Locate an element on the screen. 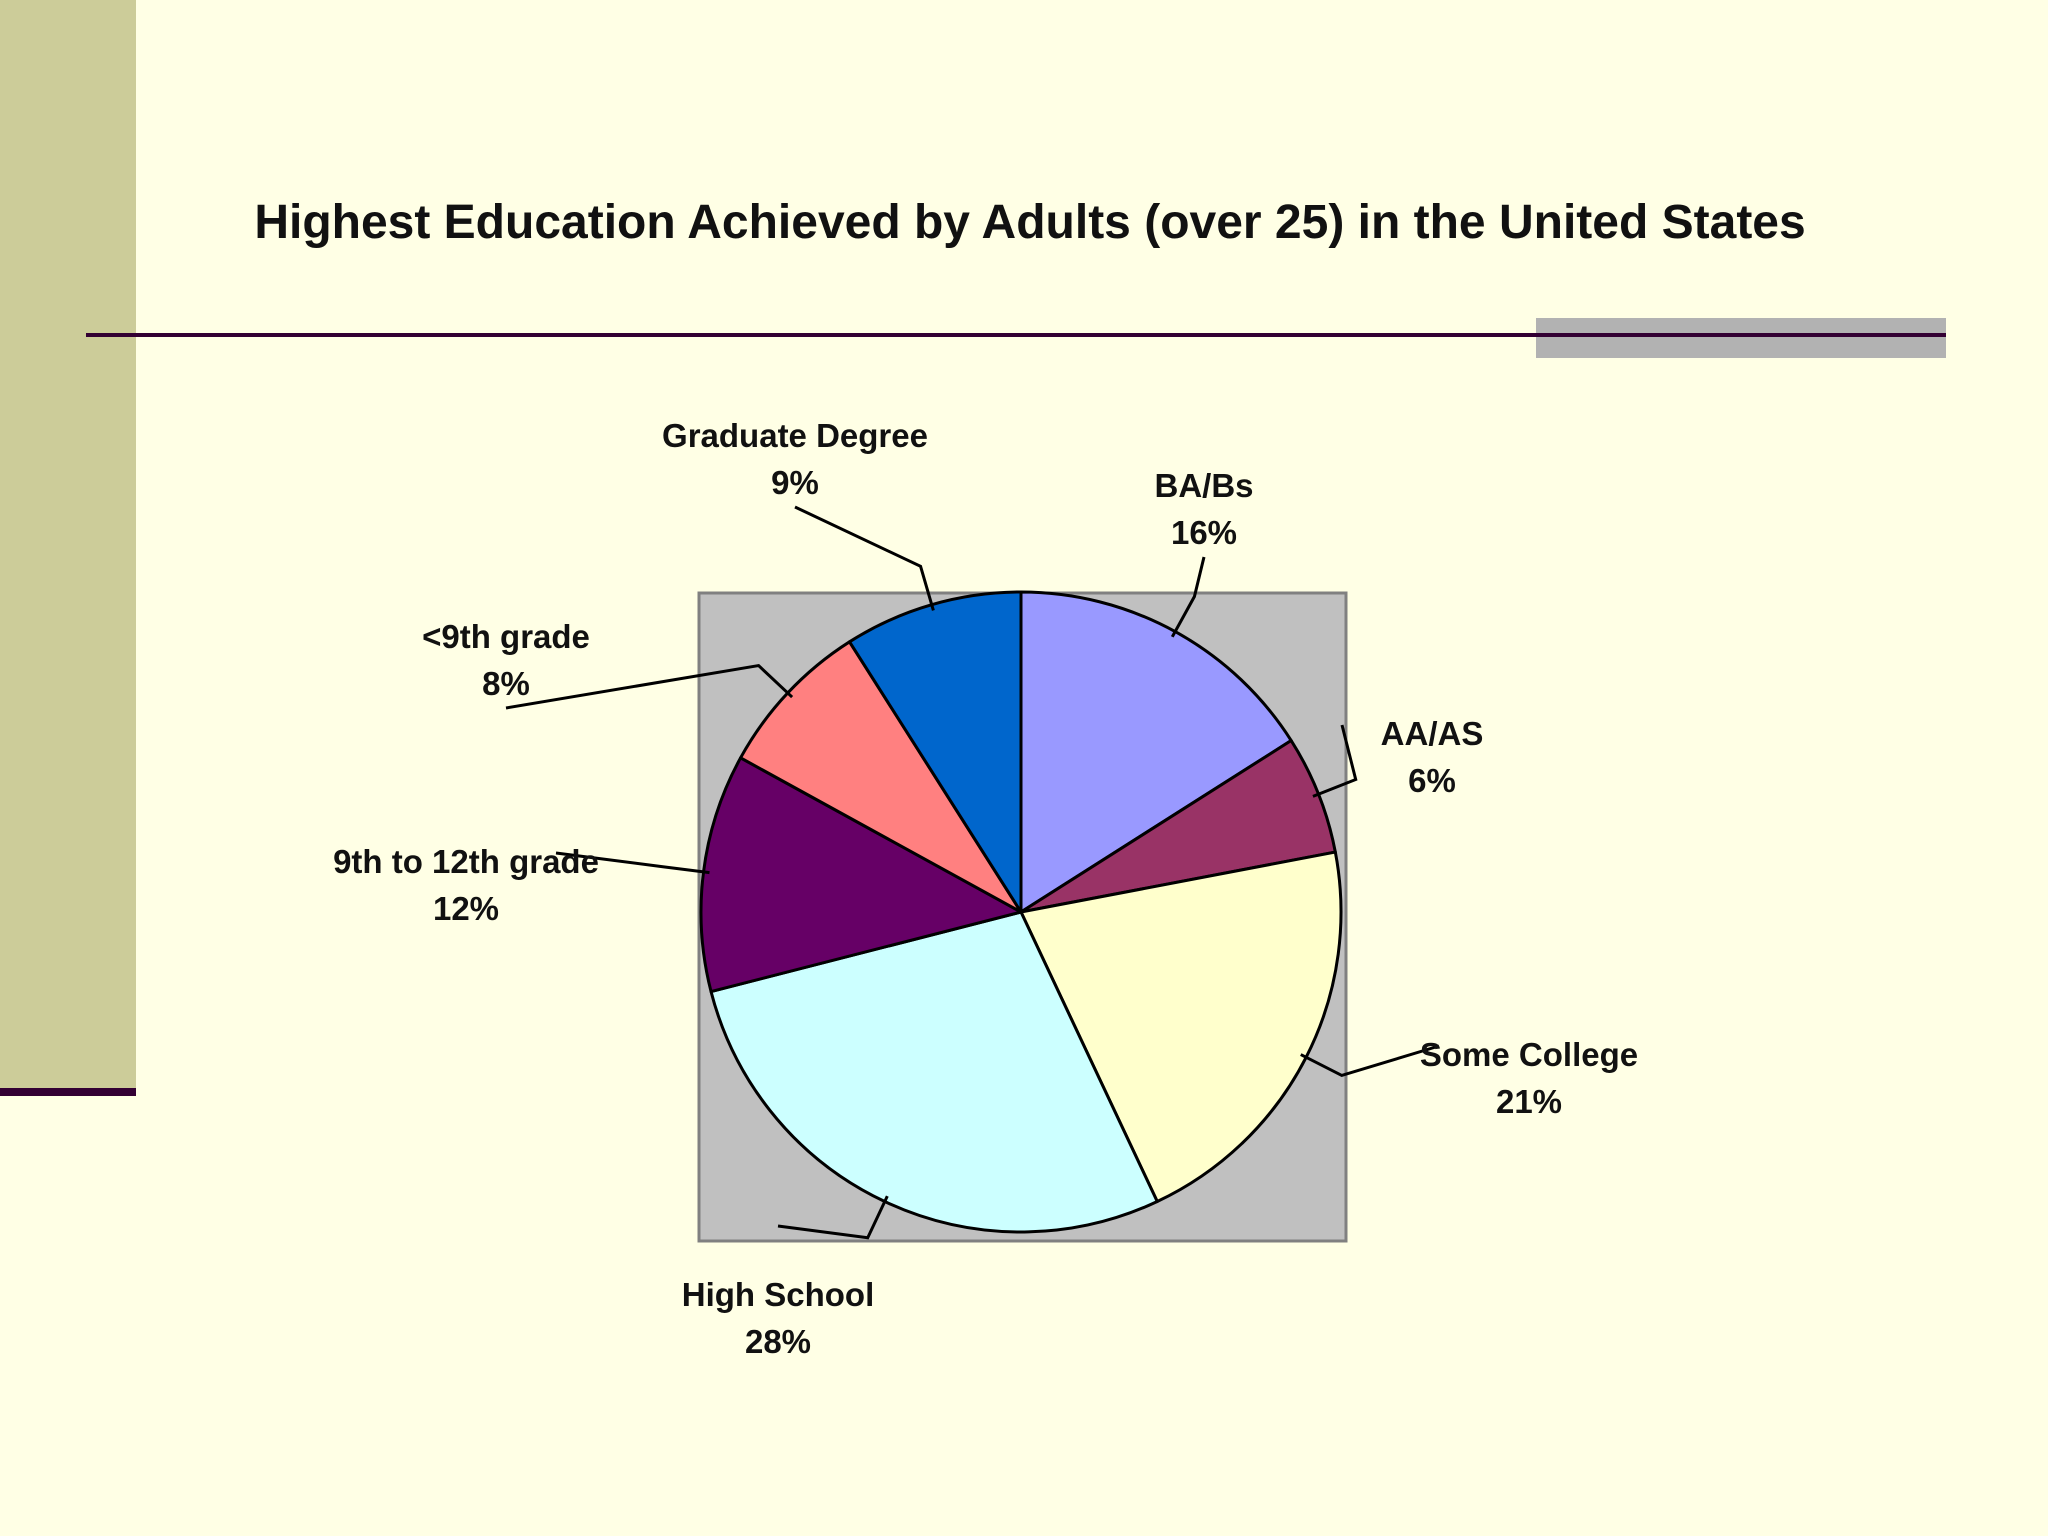 The height and width of the screenshot is (1536, 2048). slice-label-name-some-college: Some College is located at coordinates (1529, 1054).